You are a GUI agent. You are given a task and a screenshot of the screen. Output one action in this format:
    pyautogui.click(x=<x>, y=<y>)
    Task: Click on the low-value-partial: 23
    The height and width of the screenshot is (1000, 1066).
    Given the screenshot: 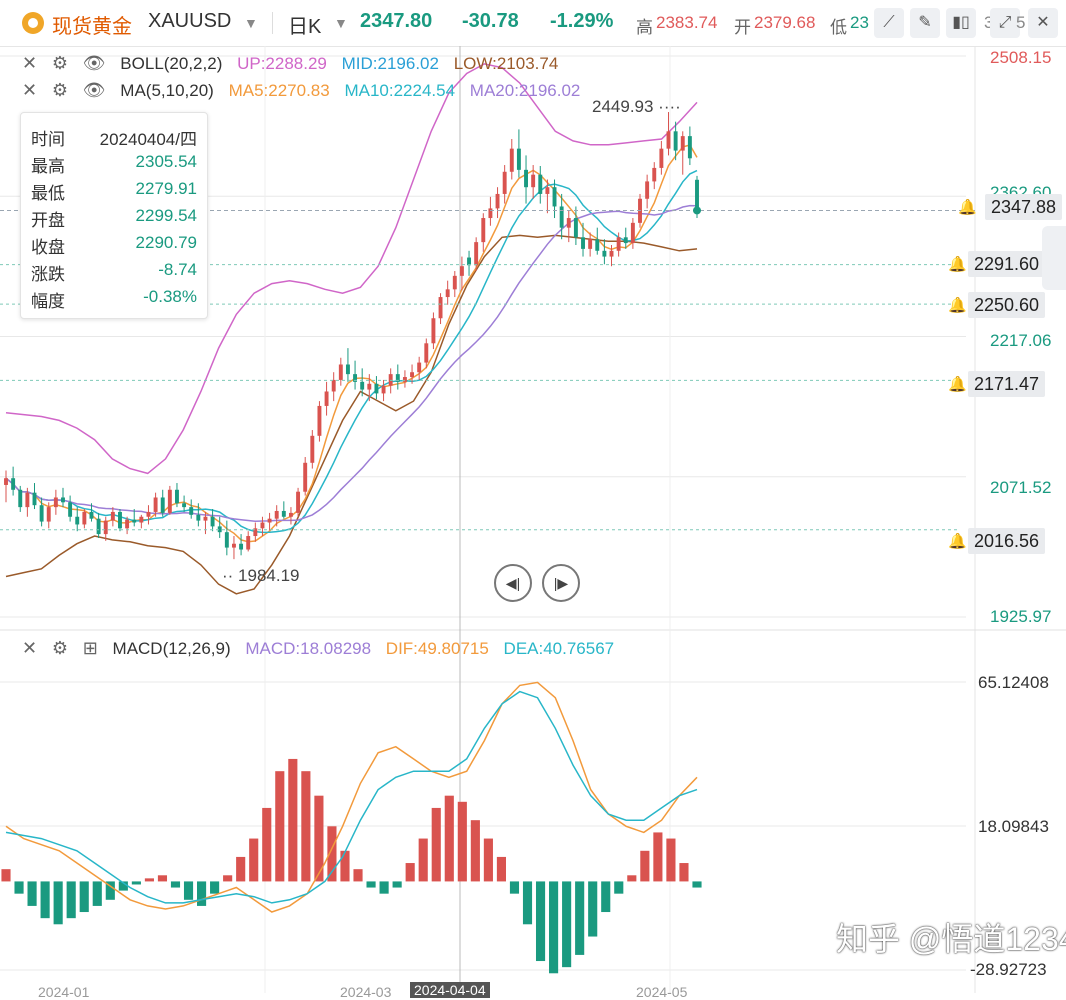 What is the action you would take?
    pyautogui.click(x=859, y=22)
    